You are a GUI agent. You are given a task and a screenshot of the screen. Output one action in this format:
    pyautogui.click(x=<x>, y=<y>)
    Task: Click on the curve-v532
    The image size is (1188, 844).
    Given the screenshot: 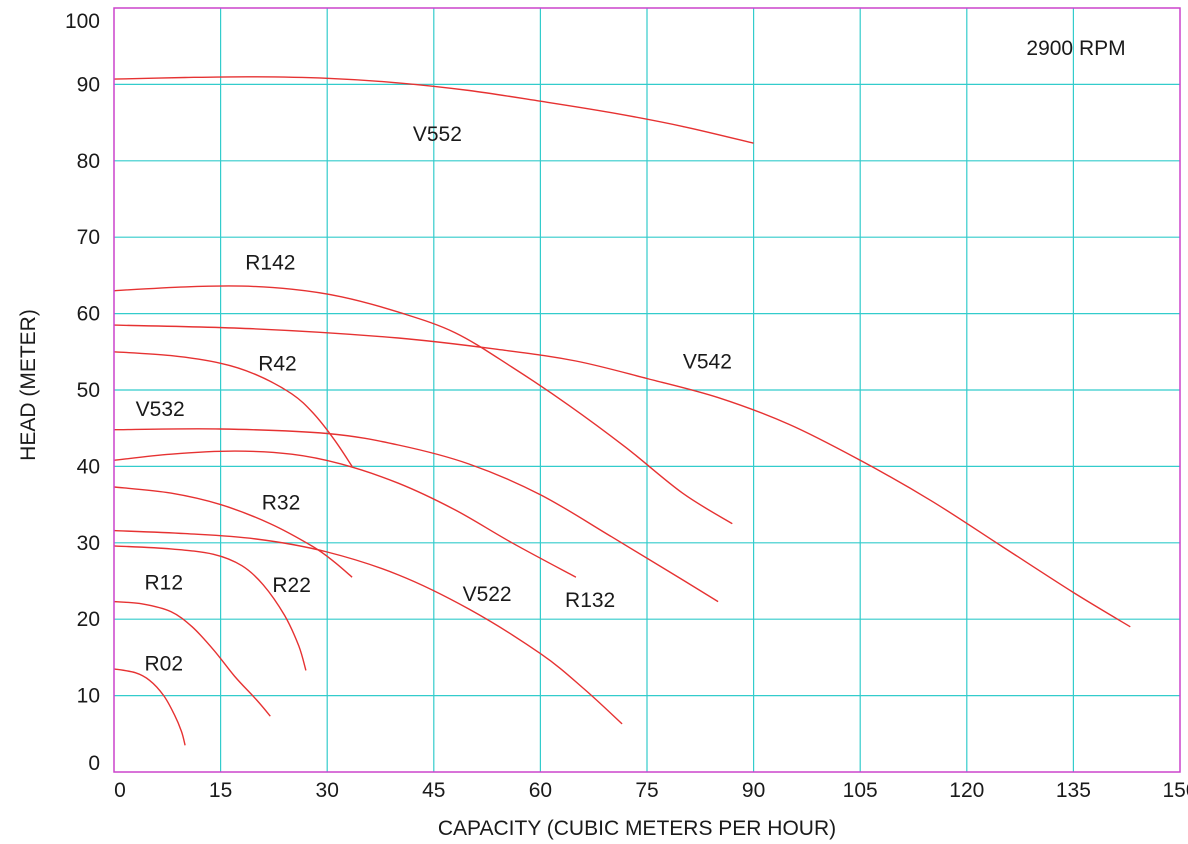 What is the action you would take?
    pyautogui.click(x=416, y=515)
    